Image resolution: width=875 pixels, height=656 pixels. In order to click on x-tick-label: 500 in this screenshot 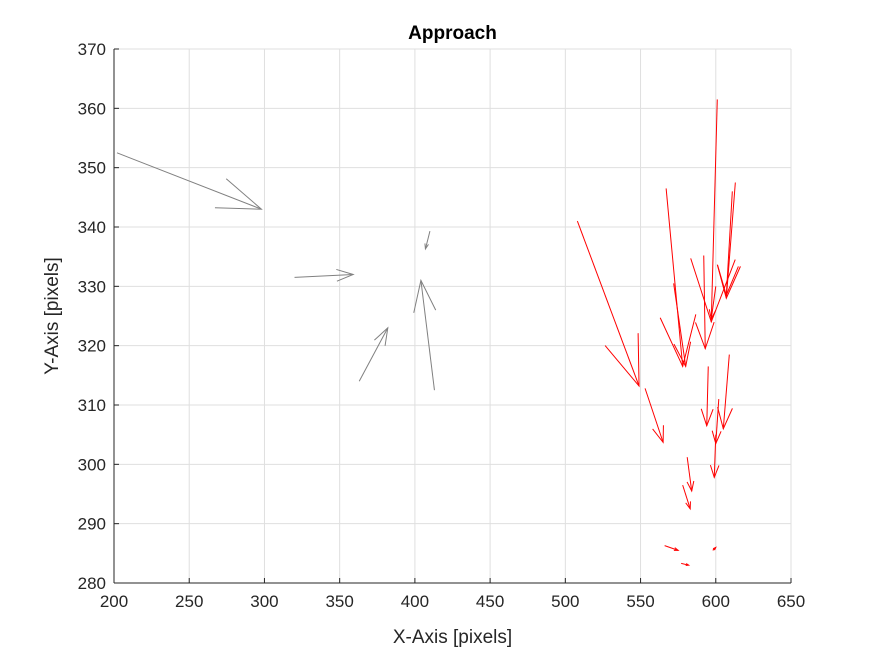, I will do `click(565, 601)`.